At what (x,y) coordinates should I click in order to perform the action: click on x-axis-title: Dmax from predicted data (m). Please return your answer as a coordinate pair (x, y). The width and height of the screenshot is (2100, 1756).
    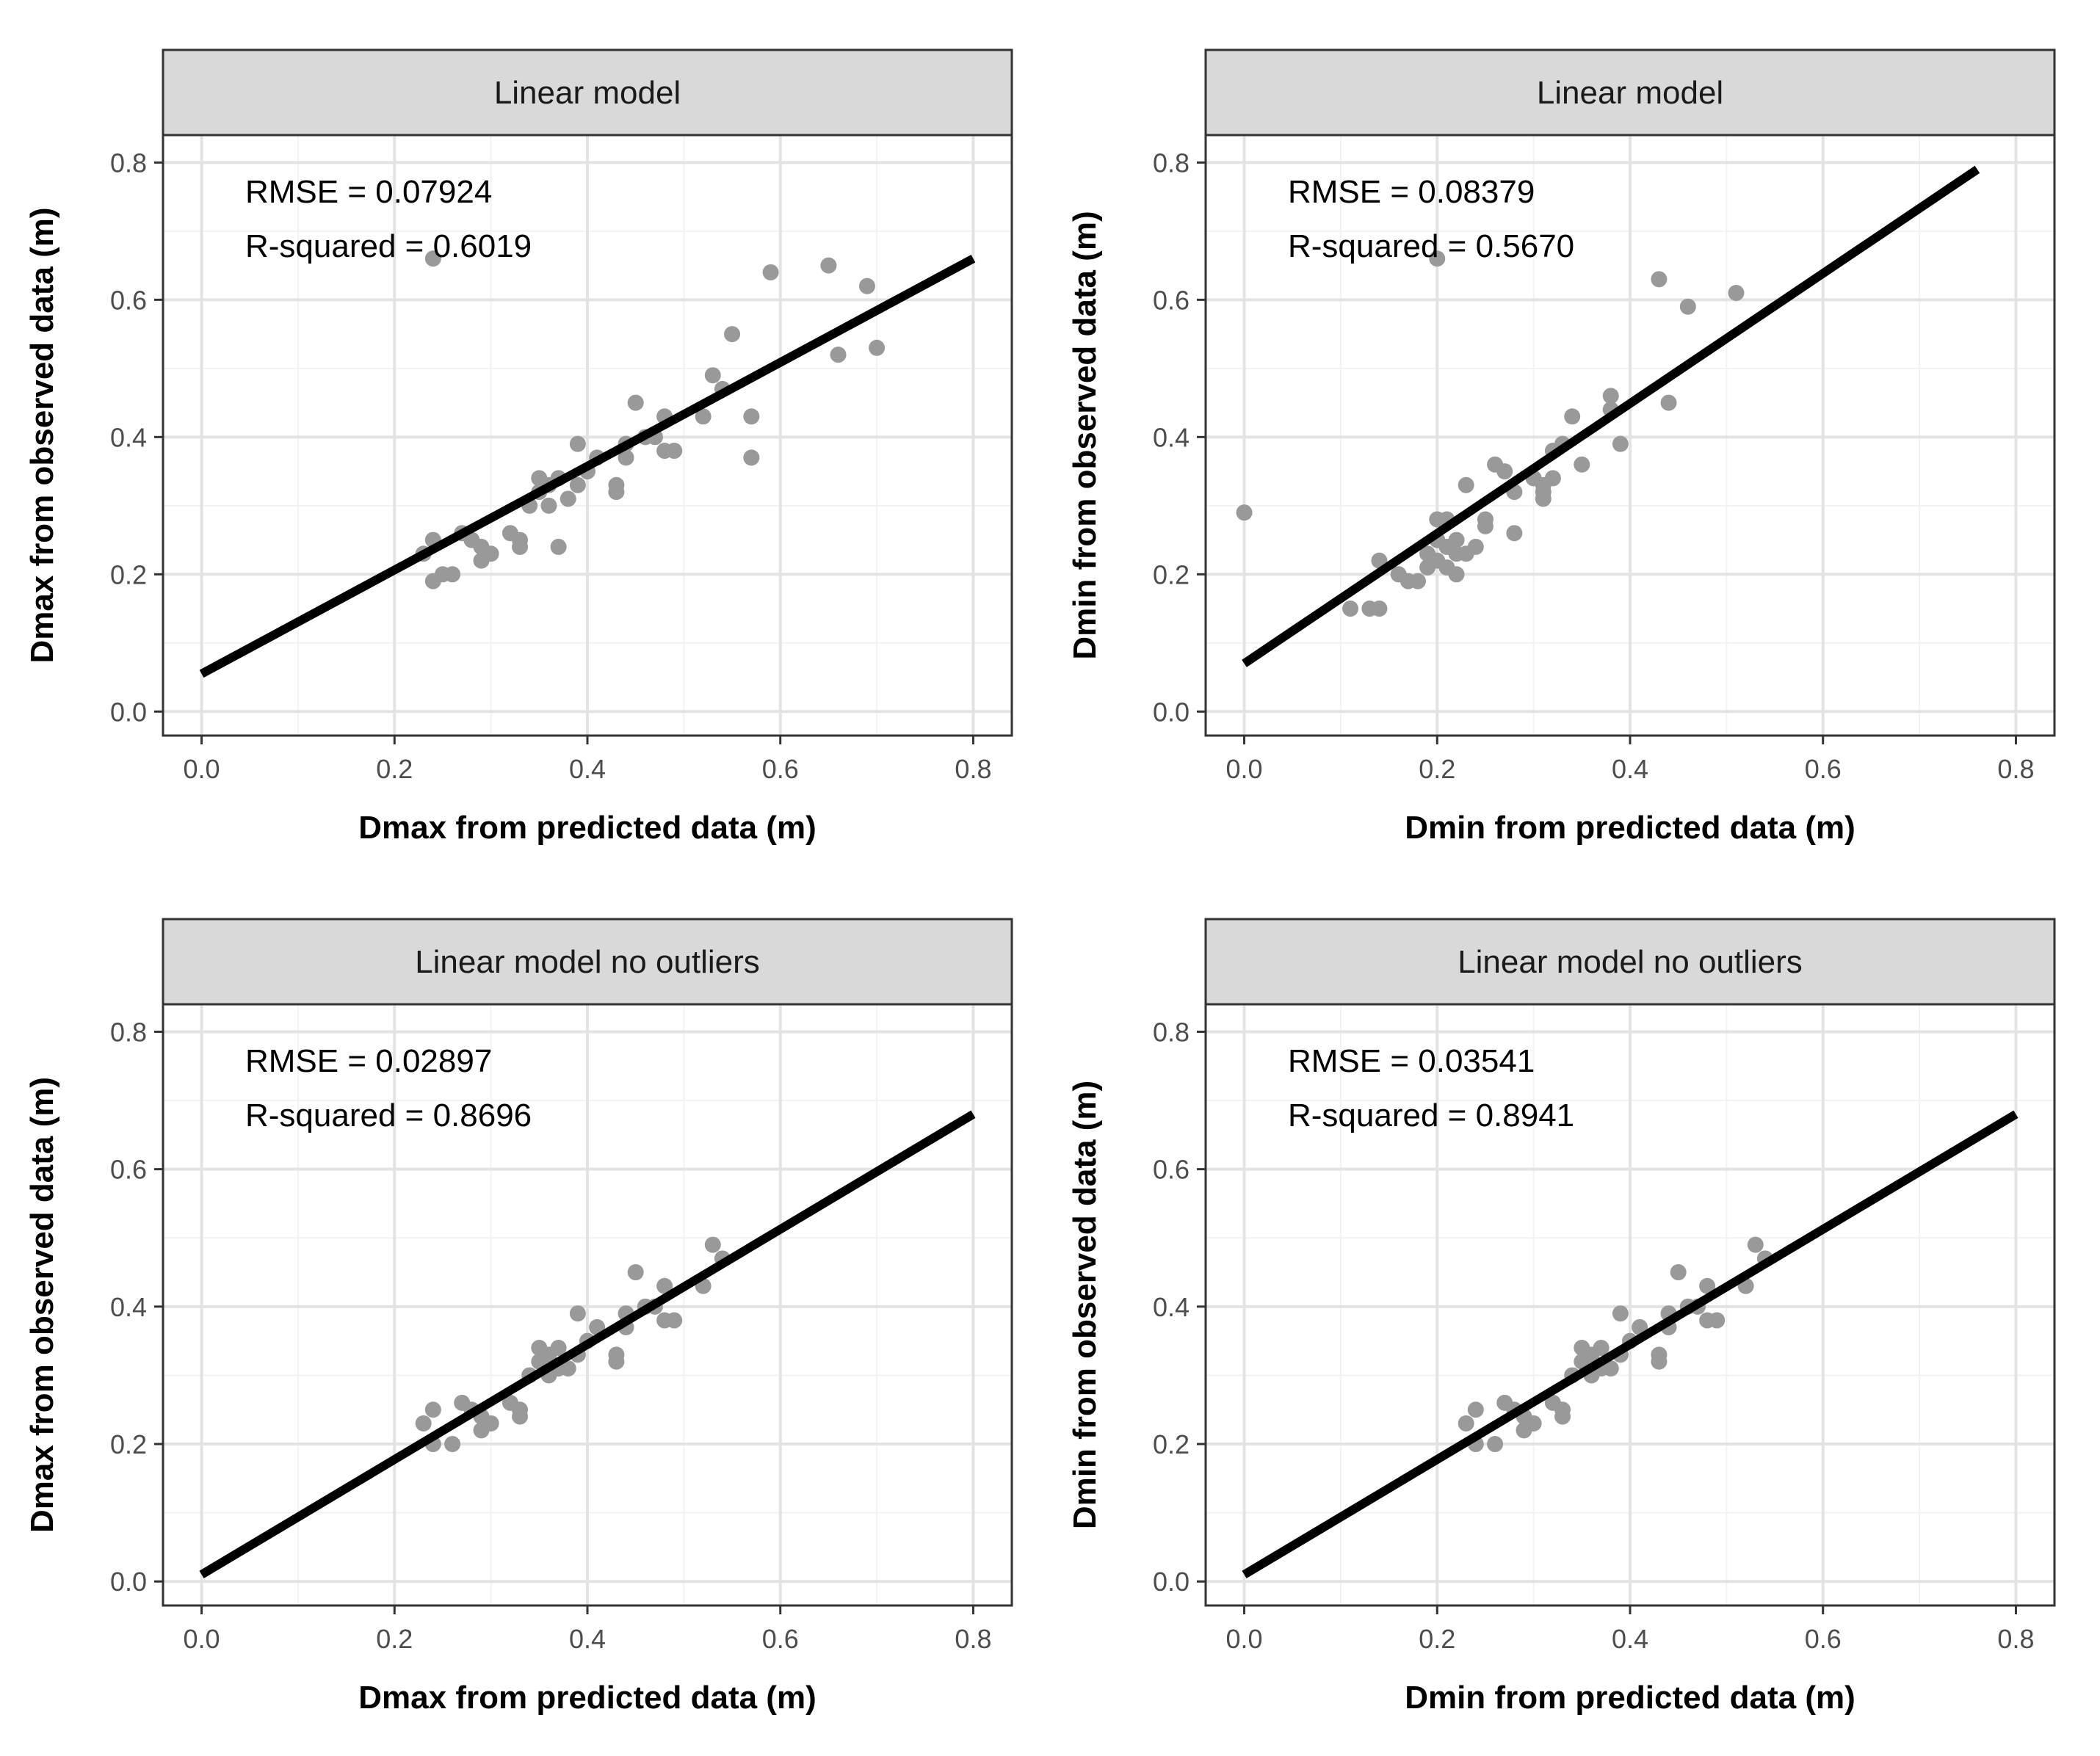
    Looking at the image, I should click on (587, 1698).